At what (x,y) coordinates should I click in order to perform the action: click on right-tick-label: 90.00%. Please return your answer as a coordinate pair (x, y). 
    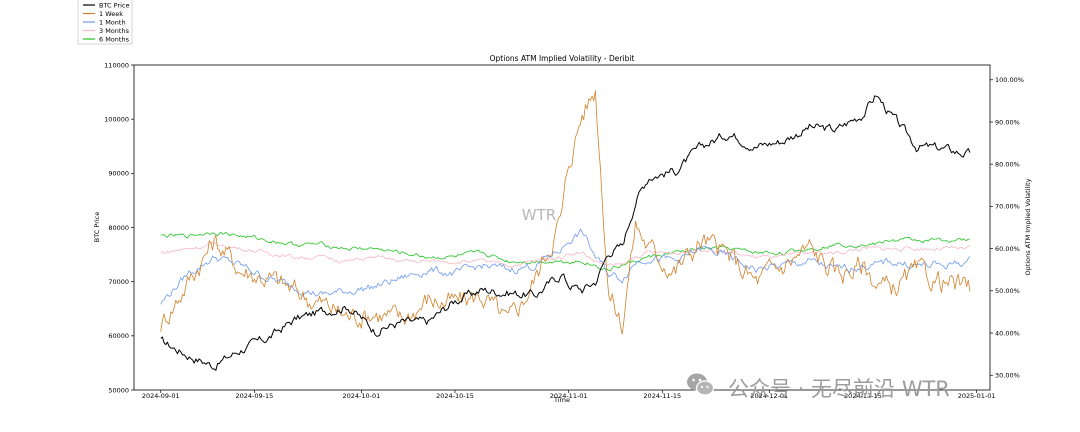
    Looking at the image, I should click on (1007, 122).